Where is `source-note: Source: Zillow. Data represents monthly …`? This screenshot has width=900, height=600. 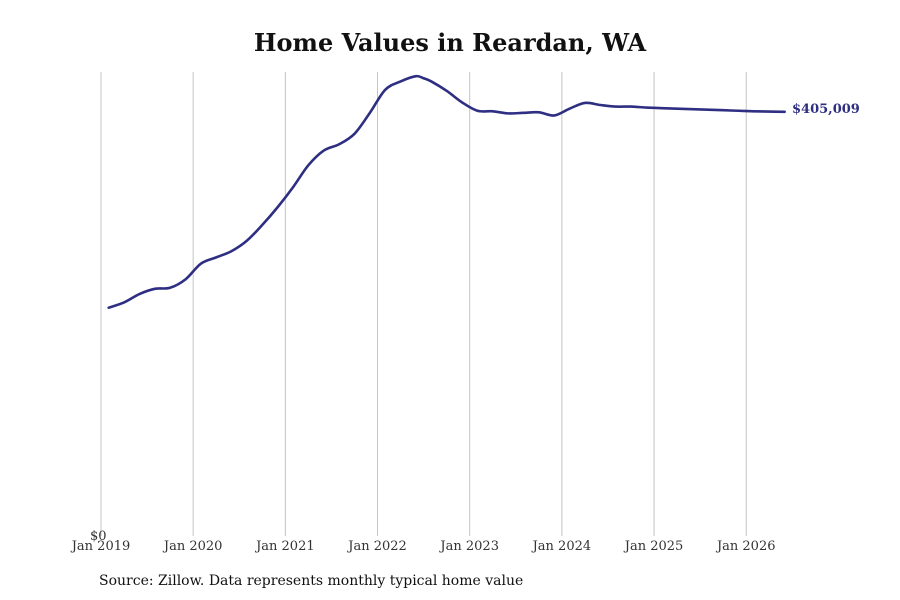 source-note: Source: Zillow. Data represents monthly … is located at coordinates (311, 581).